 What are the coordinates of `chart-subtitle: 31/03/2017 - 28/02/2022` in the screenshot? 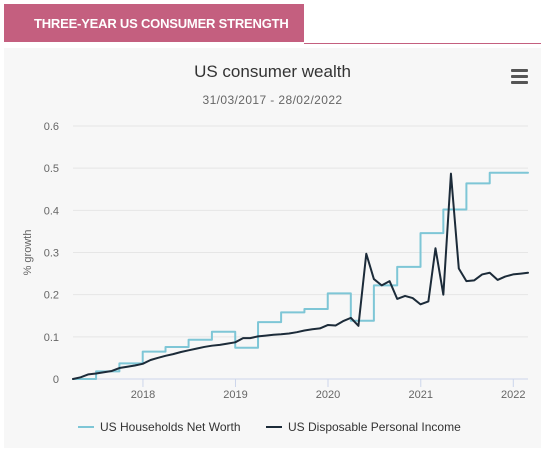 It's located at (272, 100).